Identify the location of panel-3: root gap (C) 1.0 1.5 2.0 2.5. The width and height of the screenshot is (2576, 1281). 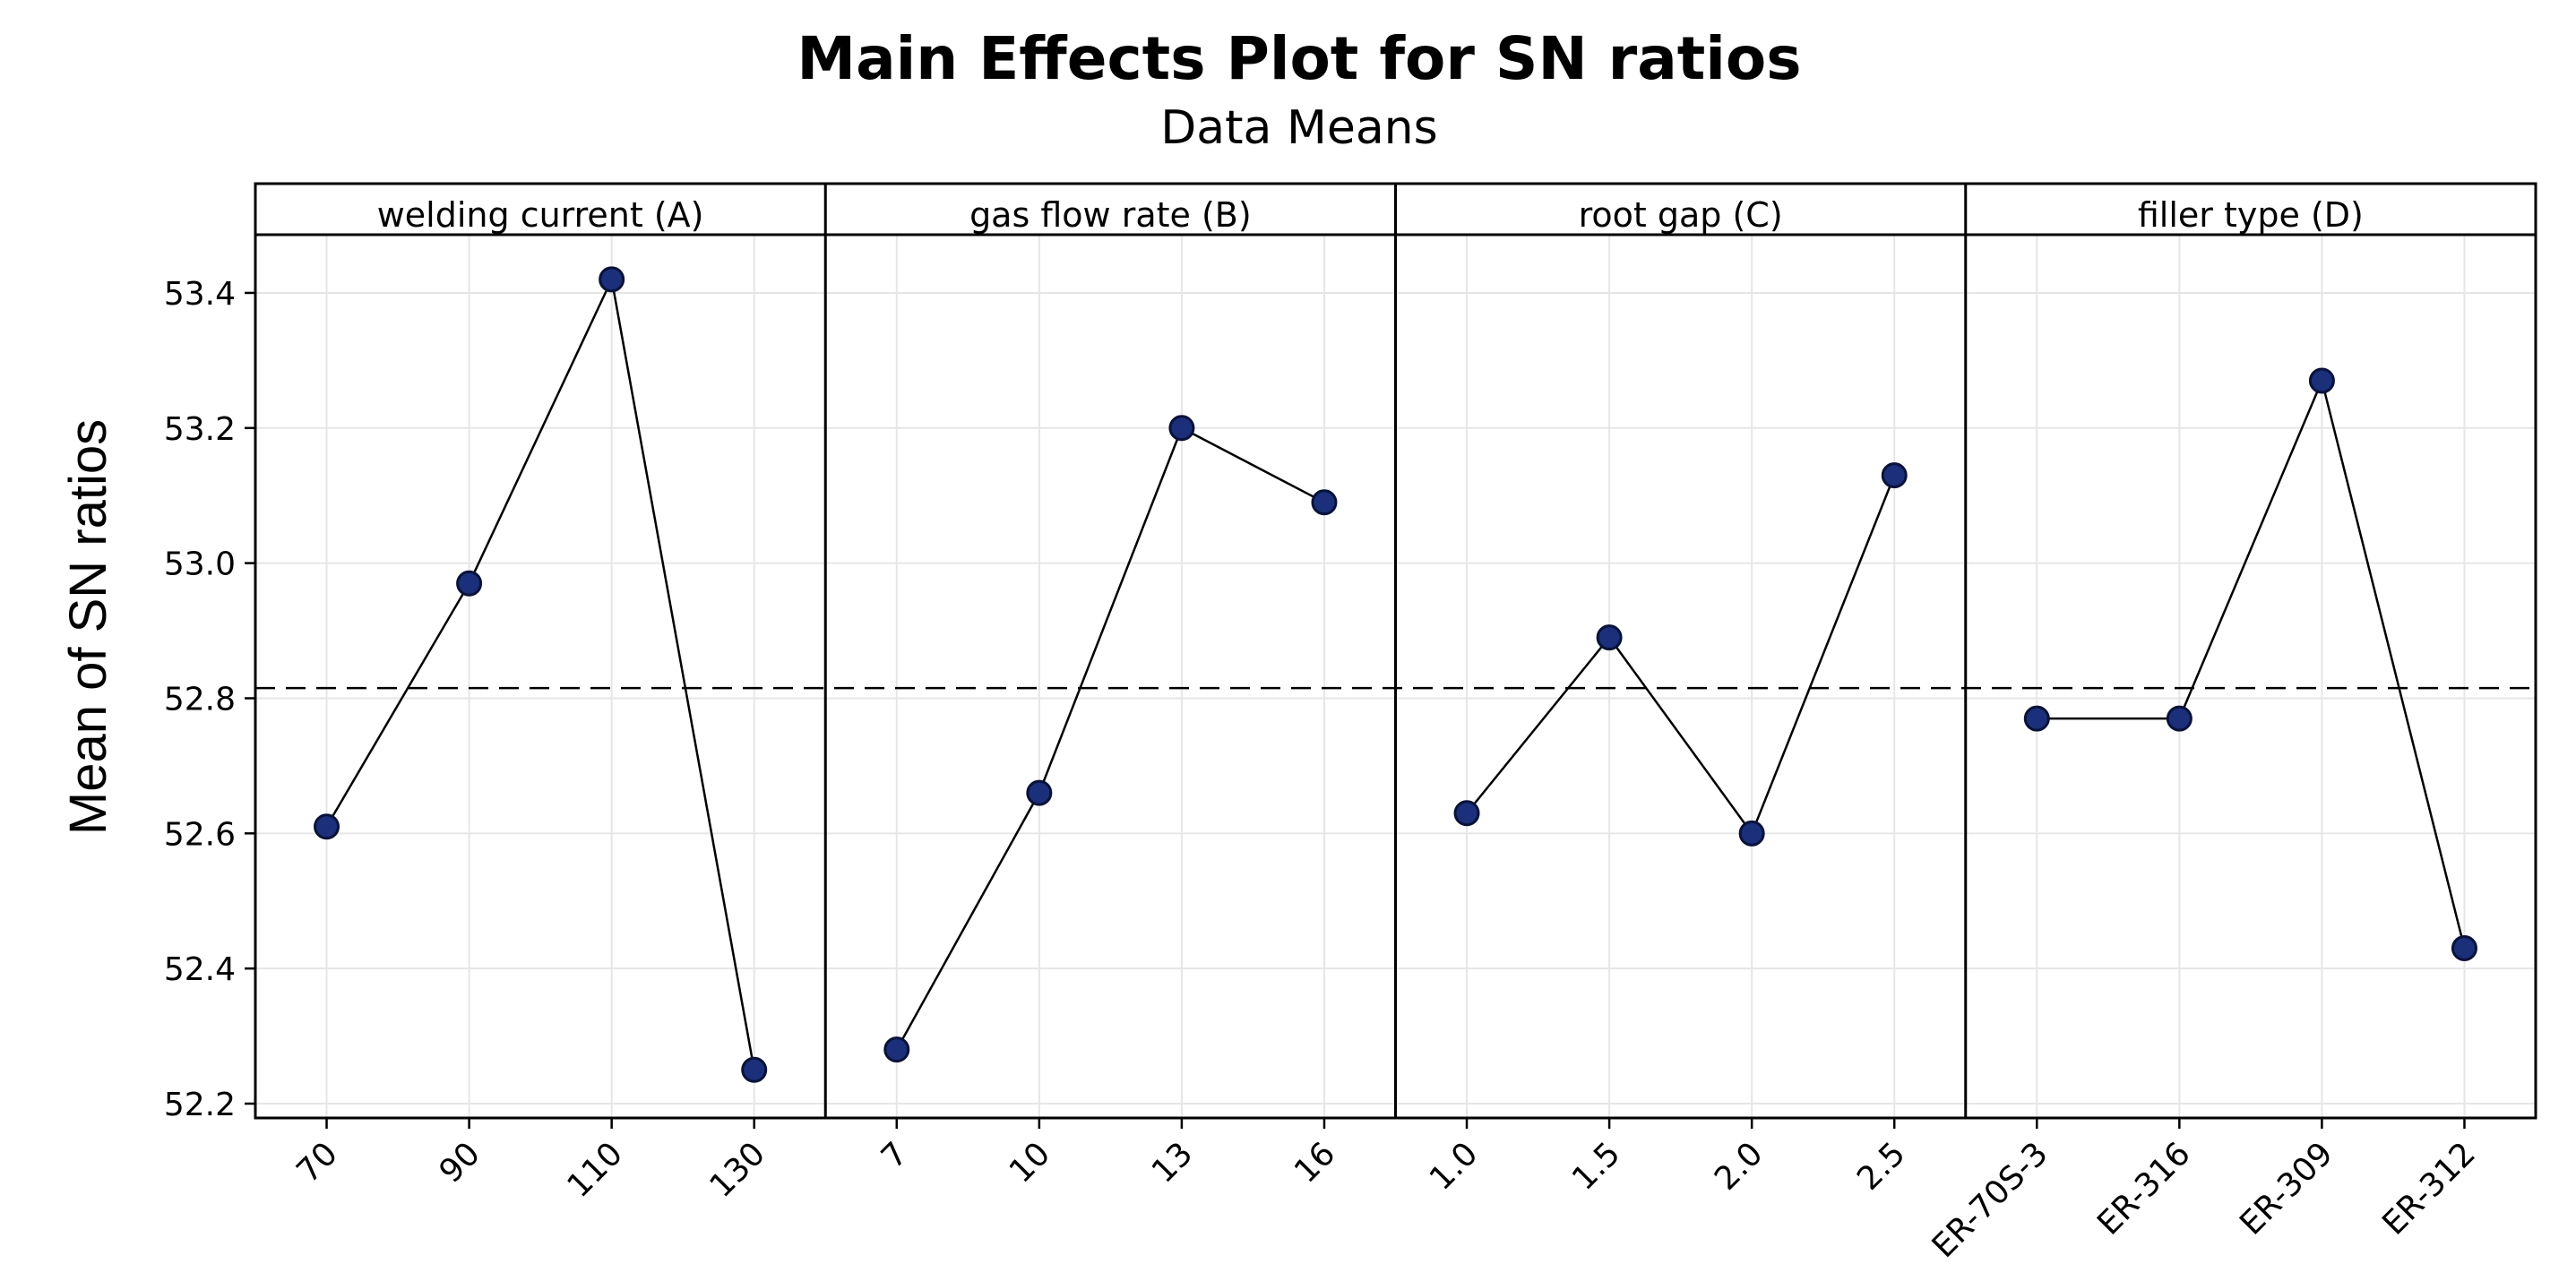
(1668, 696).